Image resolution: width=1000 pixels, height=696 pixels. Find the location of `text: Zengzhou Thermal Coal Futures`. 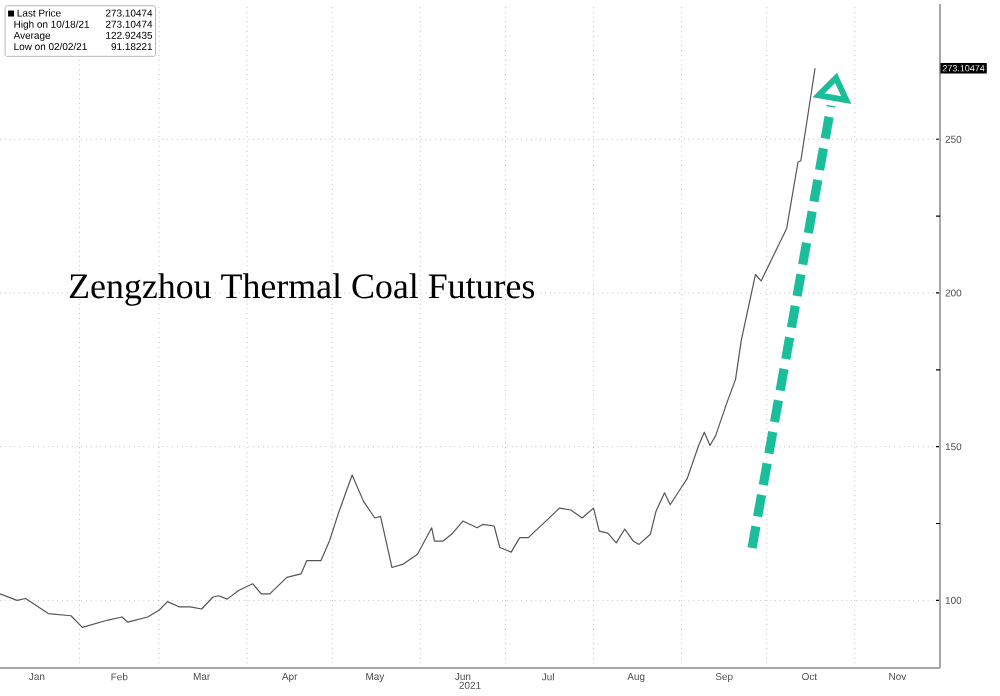

text: Zengzhou Thermal Coal Futures is located at coordinates (302, 289).